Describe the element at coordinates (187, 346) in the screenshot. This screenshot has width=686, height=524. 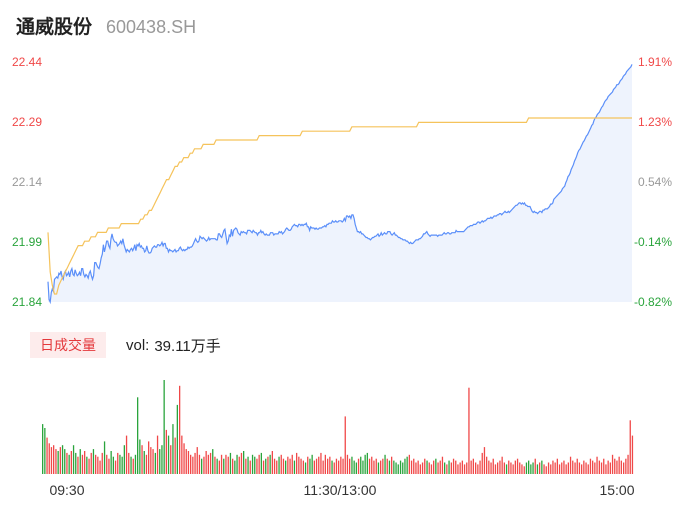
I see `vol-value: 39.11万手` at that location.